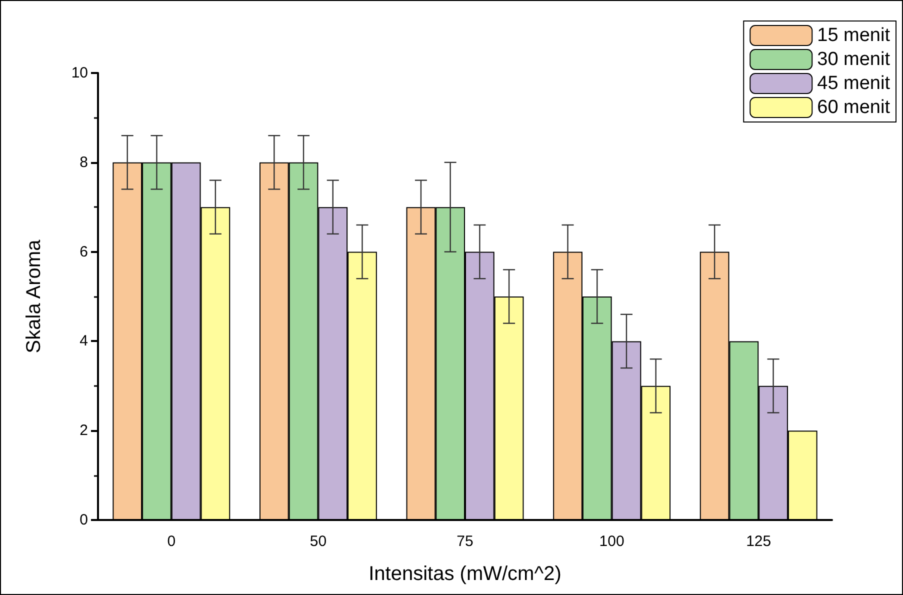  Describe the element at coordinates (465, 574) in the screenshot. I see `x-axis-title: Intensitas (mW/cm^2)` at that location.